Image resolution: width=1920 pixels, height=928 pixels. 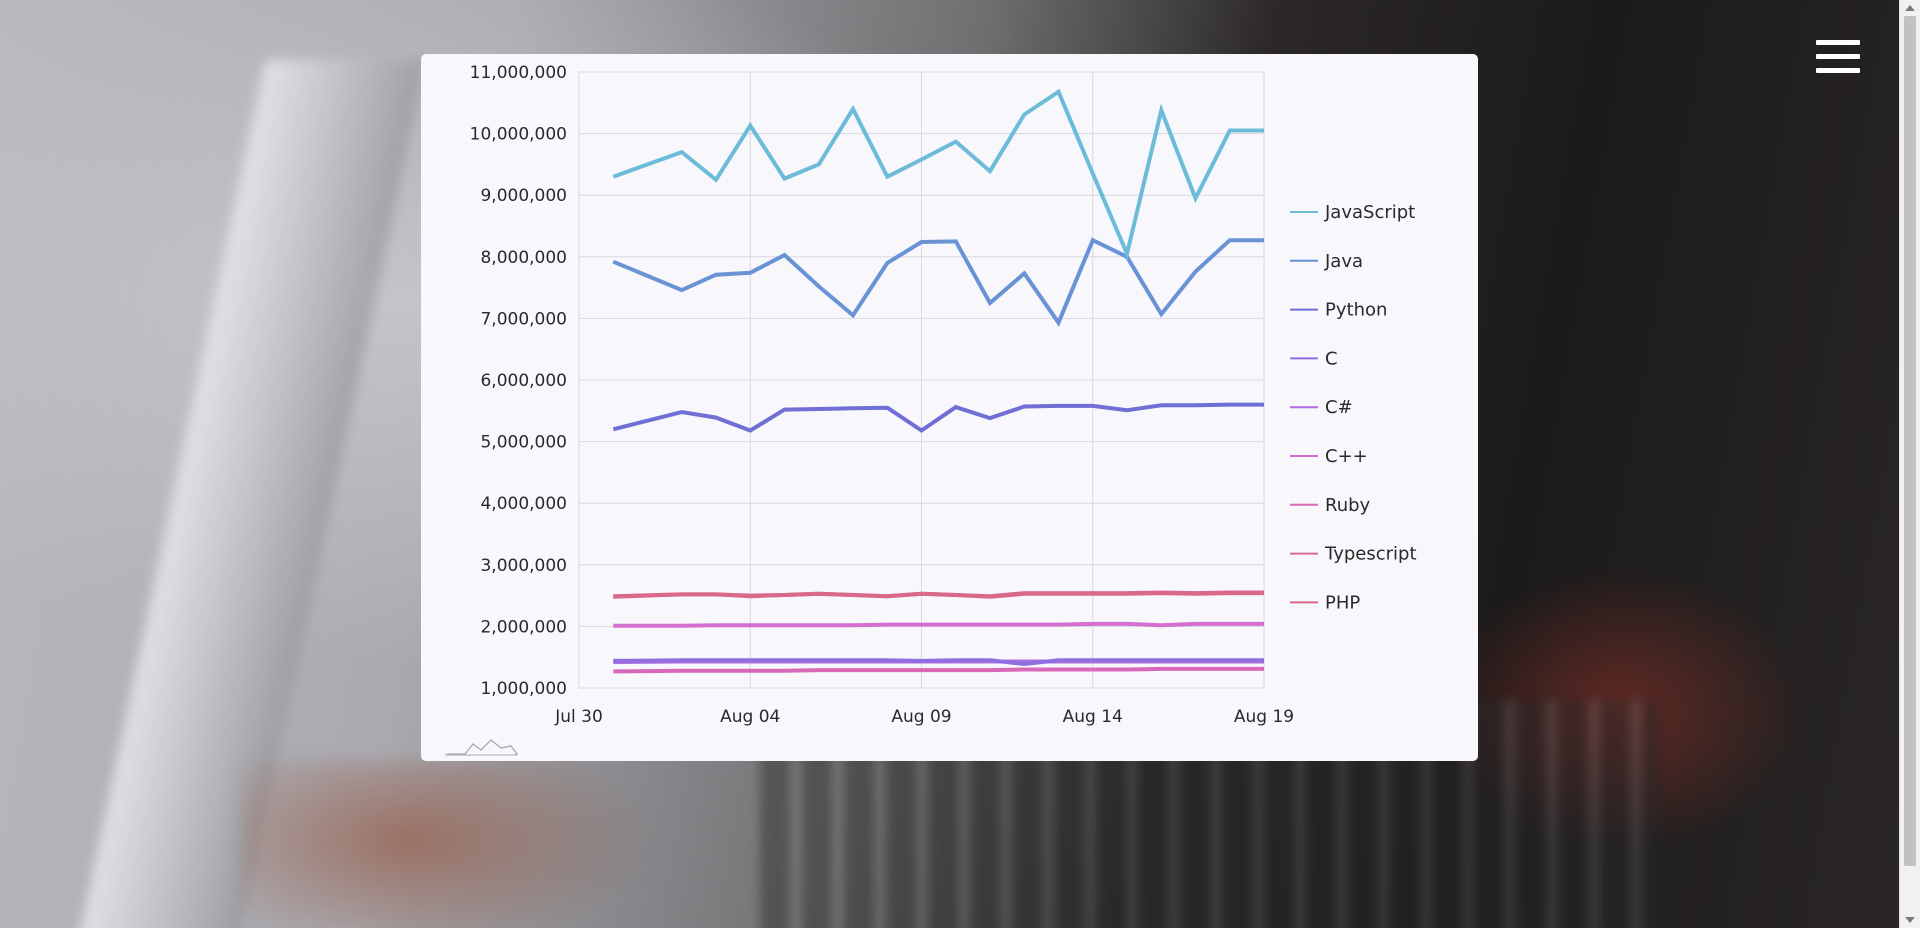 What do you see at coordinates (1342, 602) in the screenshot?
I see `legend-label: PHP` at bounding box center [1342, 602].